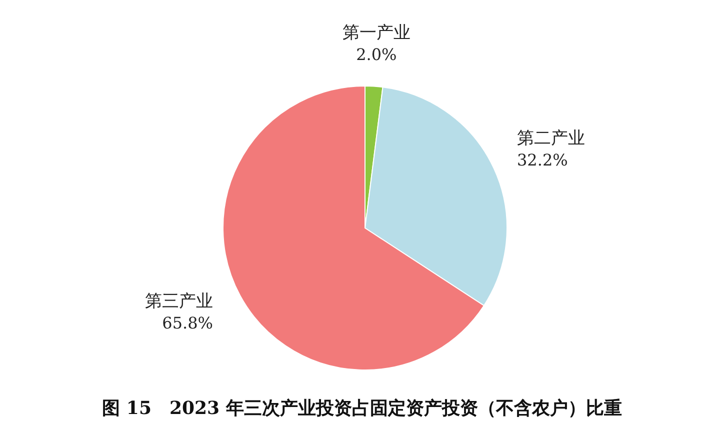 This screenshot has height=429, width=725. I want to click on slice-label: 第三产业, so click(179, 302).